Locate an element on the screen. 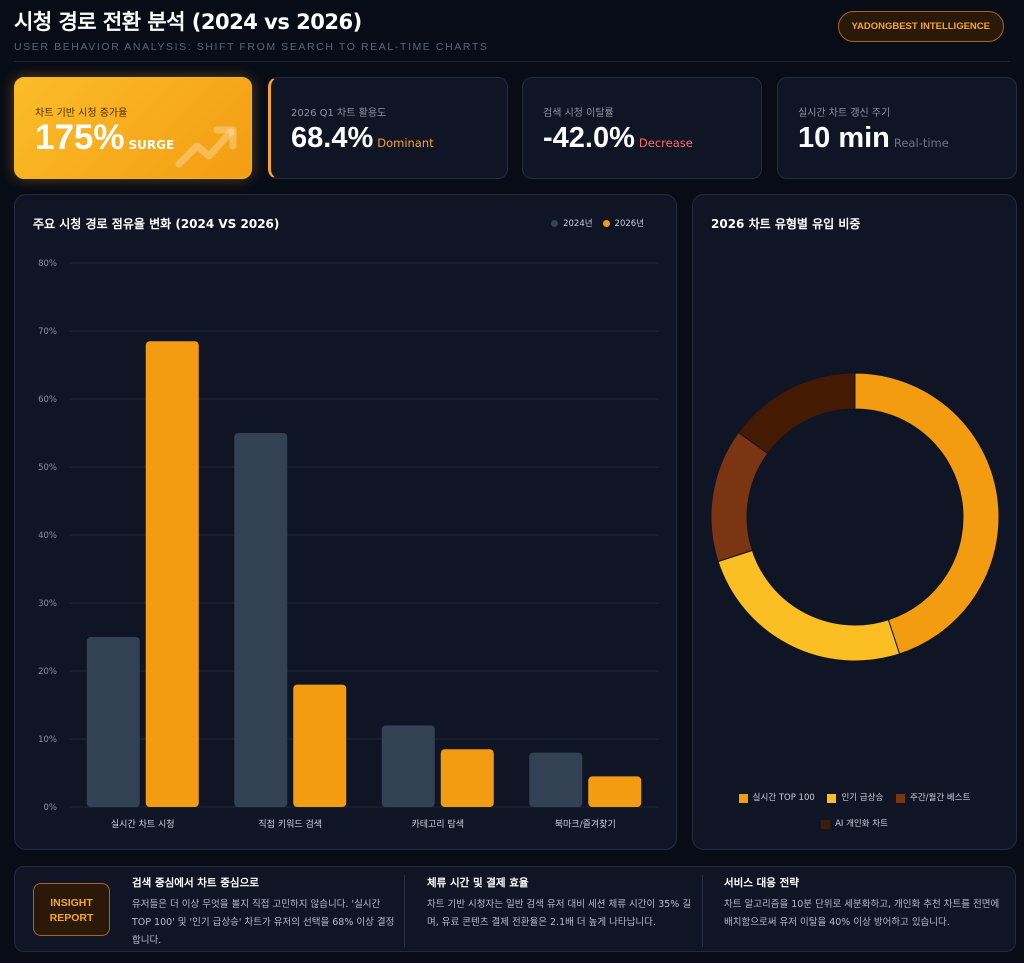 The width and height of the screenshot is (1024, 963). donut-legend-item: AI 개인화 차트 is located at coordinates (854, 824).